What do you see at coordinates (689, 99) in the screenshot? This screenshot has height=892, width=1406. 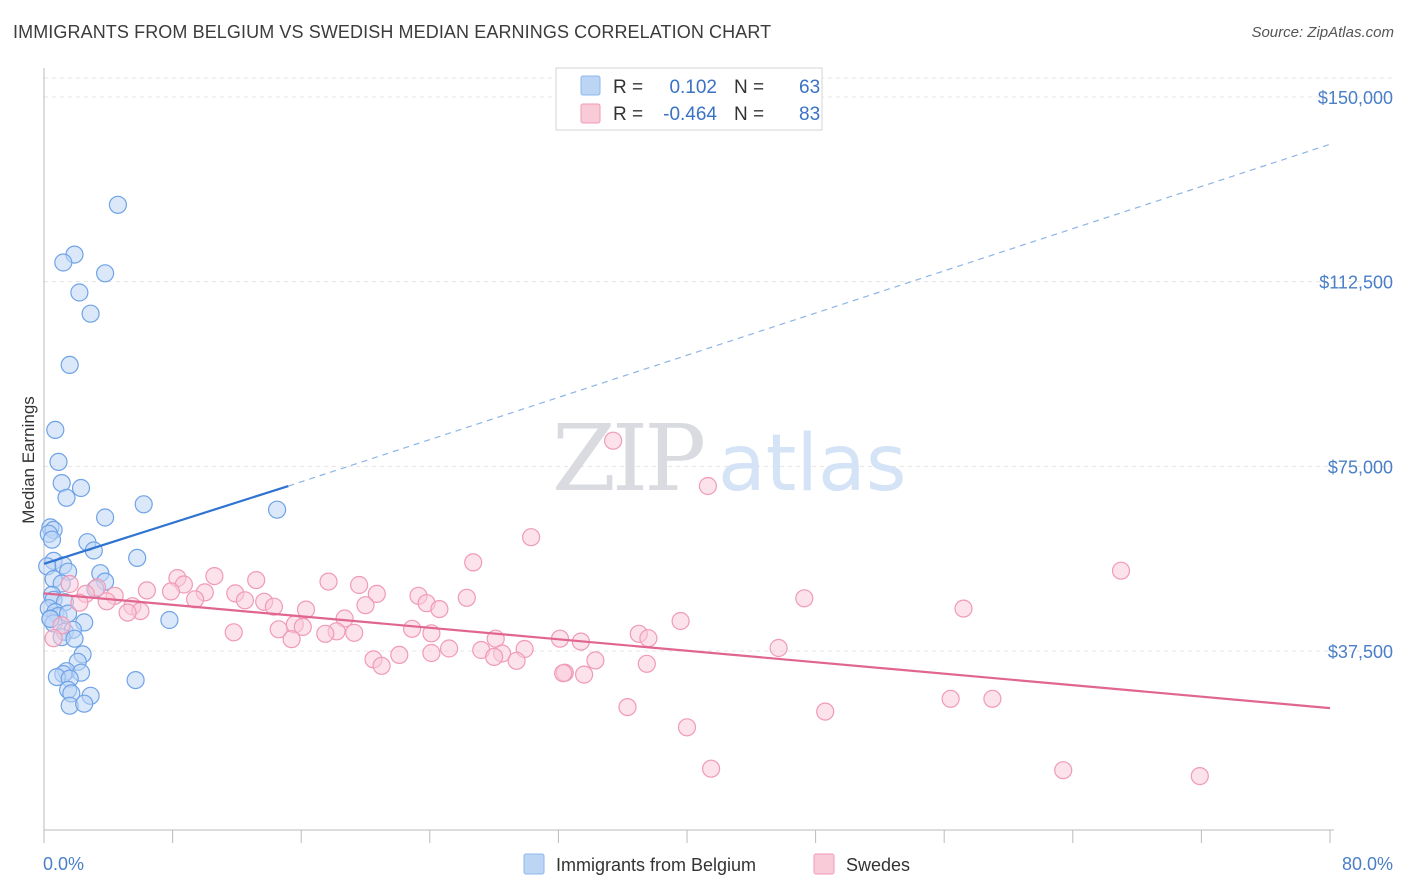 I see `stats-legend: R = 0.102 N = 63 R = -0.464 N = 83` at bounding box center [689, 99].